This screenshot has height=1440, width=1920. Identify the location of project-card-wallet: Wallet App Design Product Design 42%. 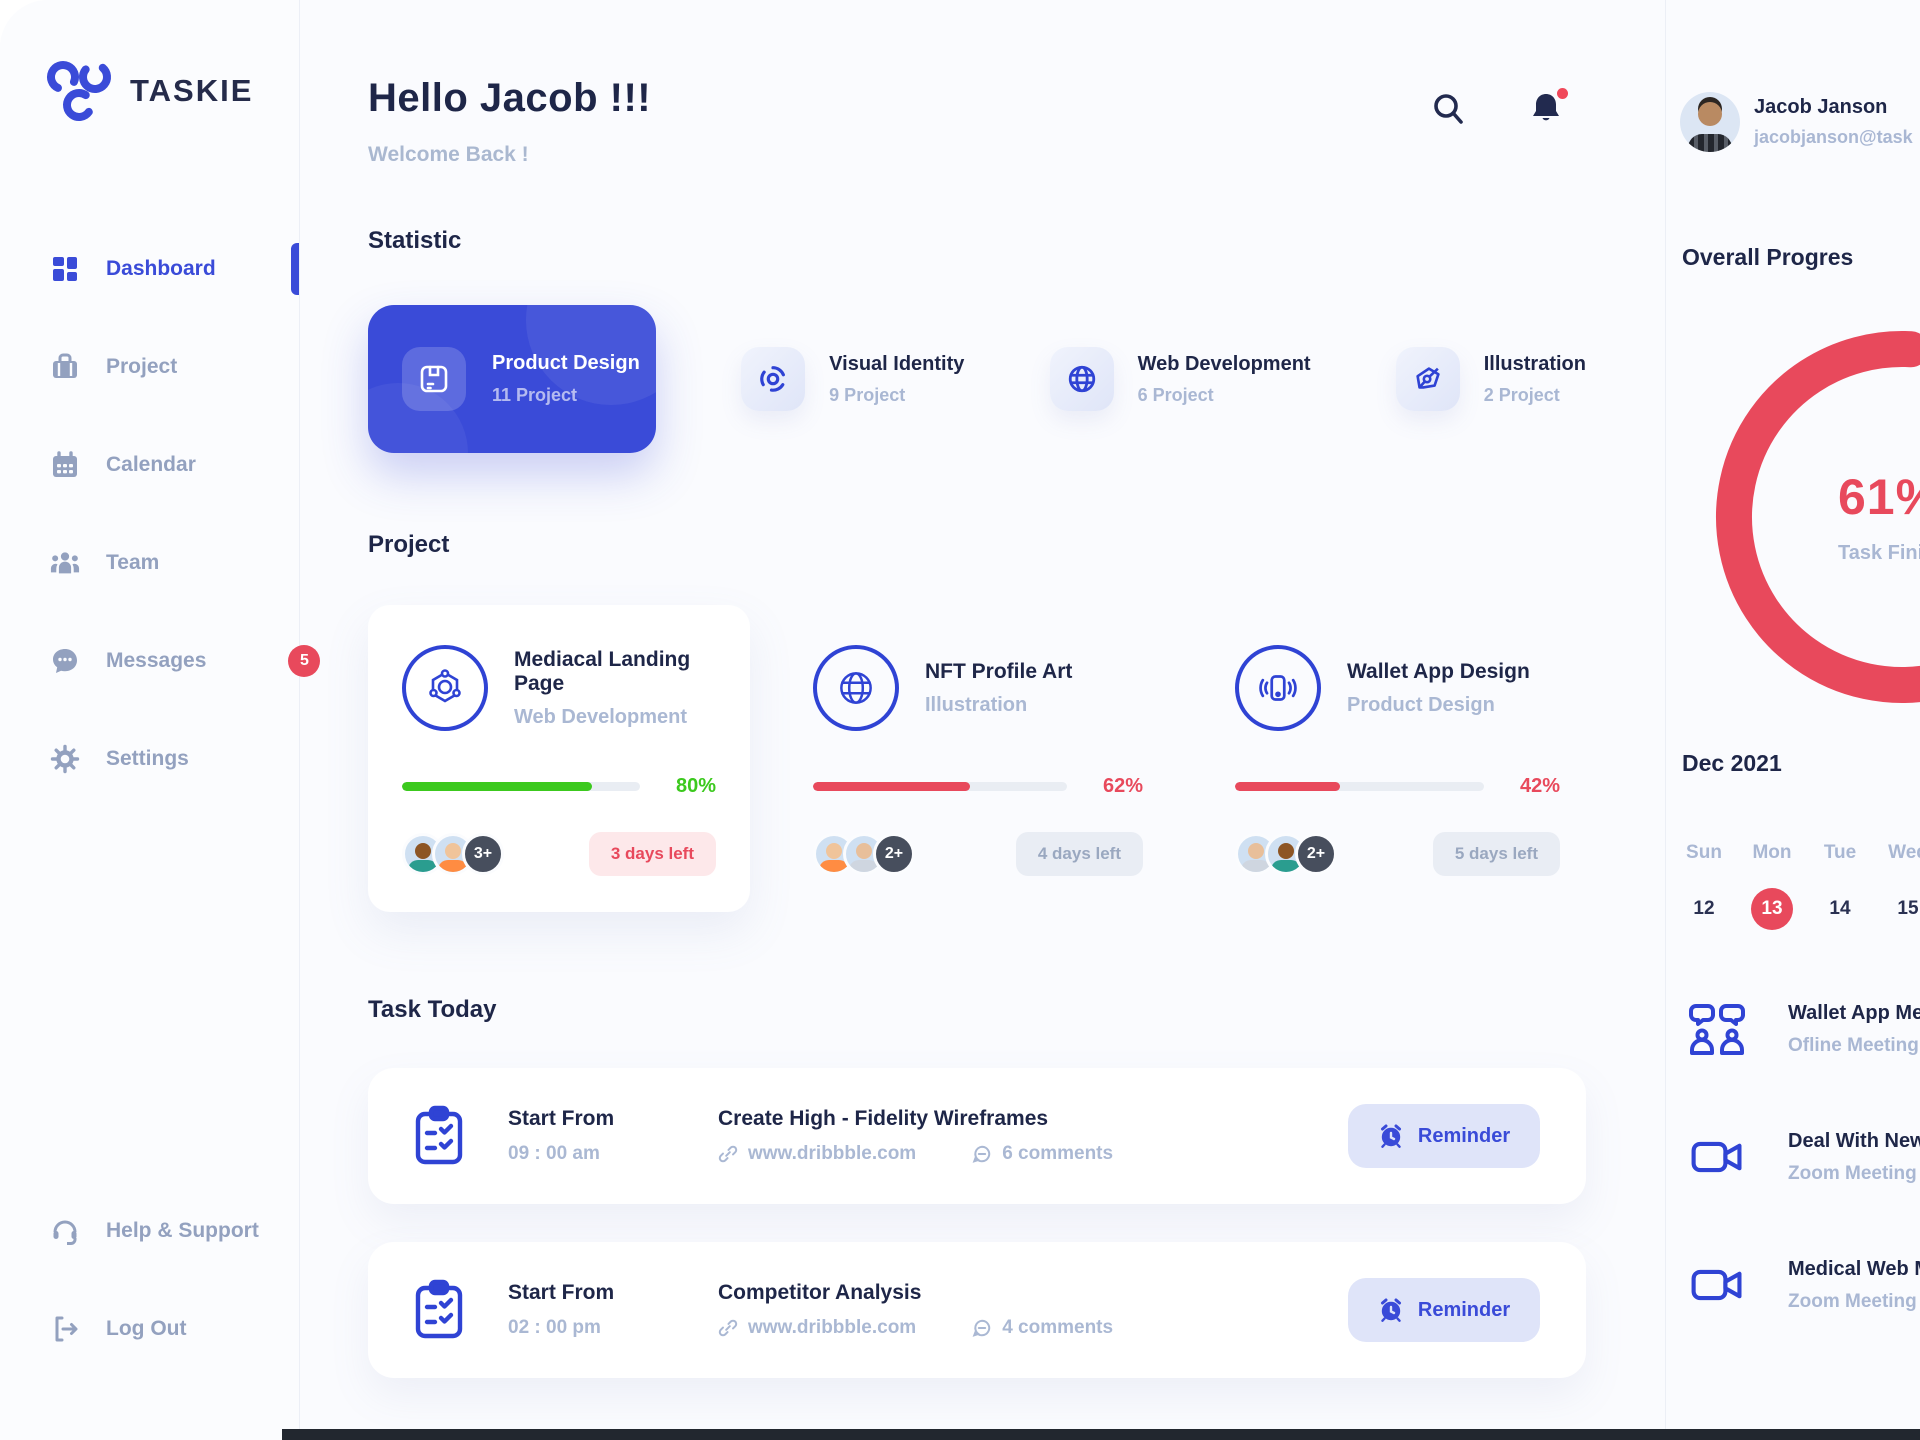
(1397, 758).